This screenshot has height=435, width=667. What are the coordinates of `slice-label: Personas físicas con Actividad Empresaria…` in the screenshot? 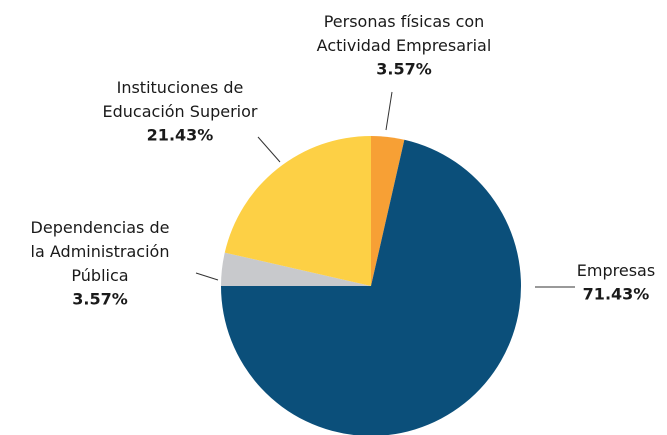 It's located at (404, 33).